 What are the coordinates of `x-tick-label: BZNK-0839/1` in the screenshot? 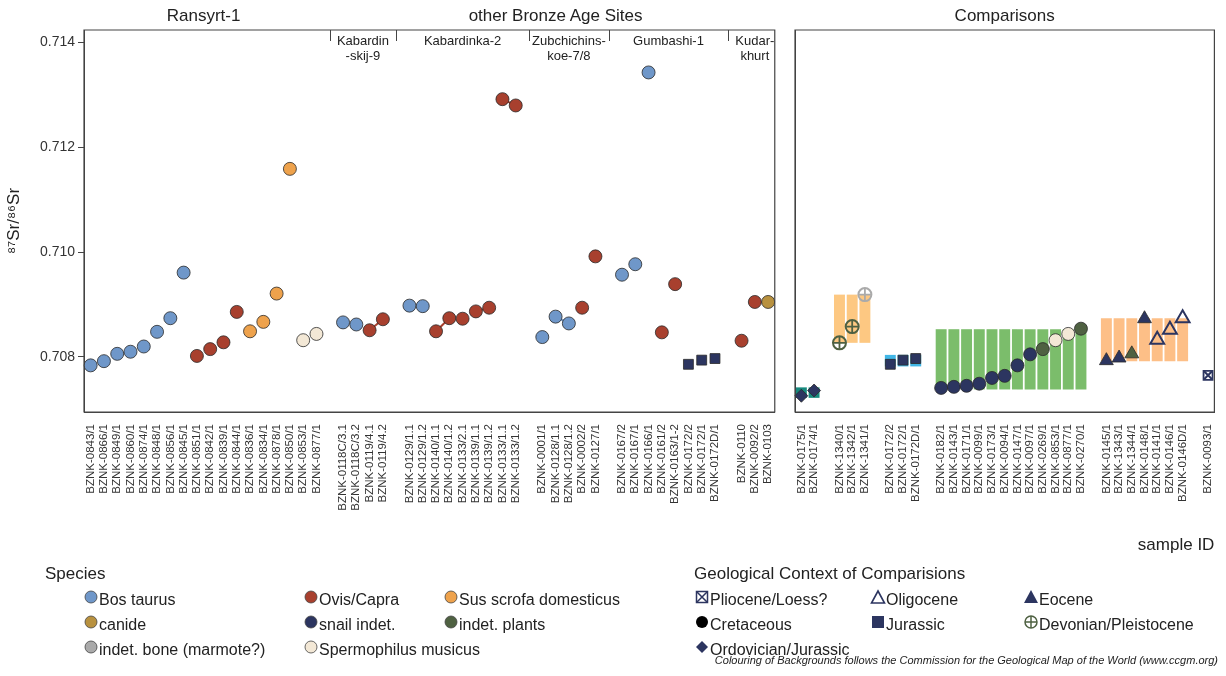 It's located at (222, 459).